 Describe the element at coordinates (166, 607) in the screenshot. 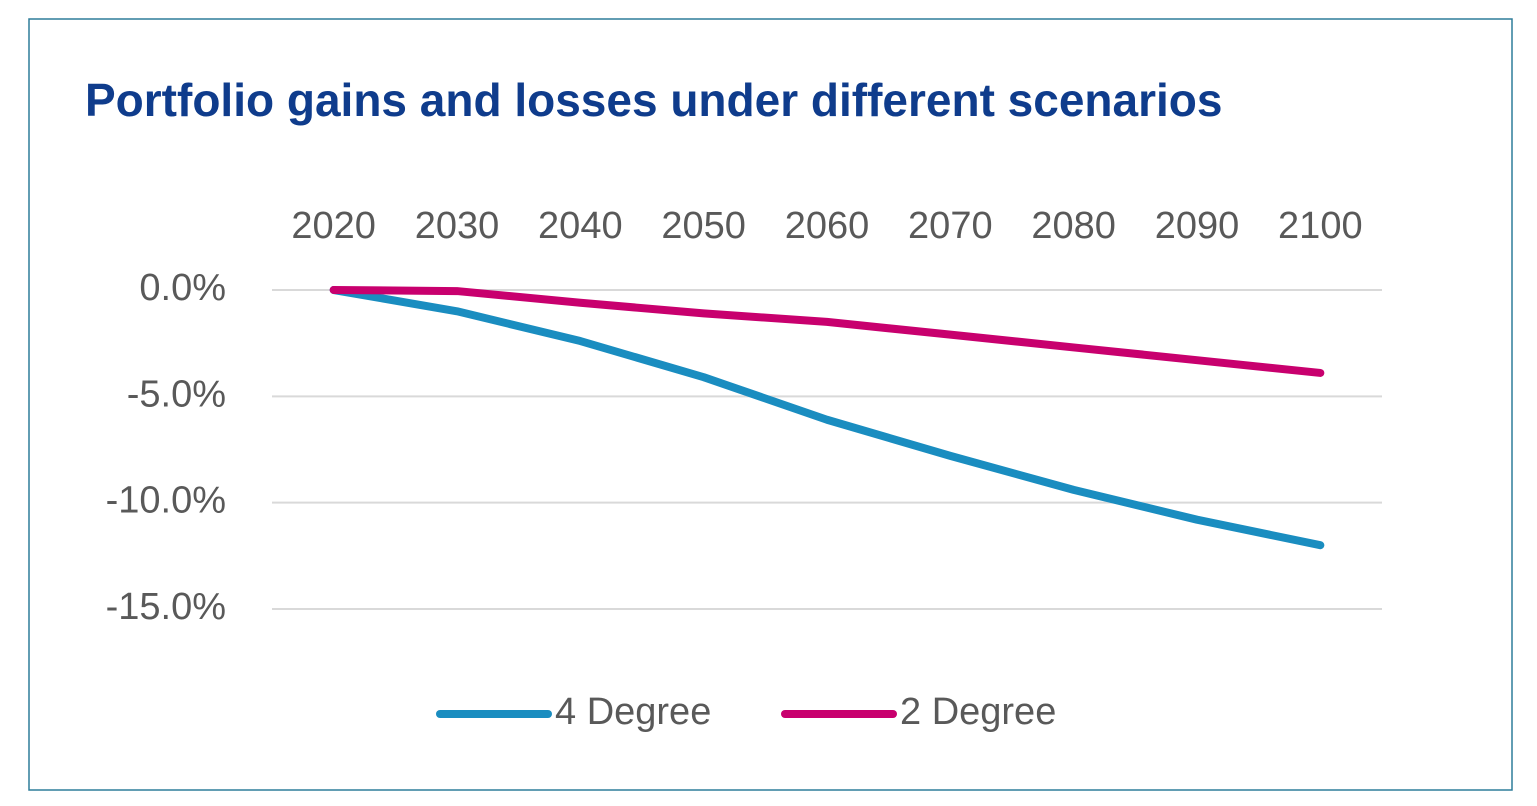

I see `y-tick-label: -15.0%` at that location.